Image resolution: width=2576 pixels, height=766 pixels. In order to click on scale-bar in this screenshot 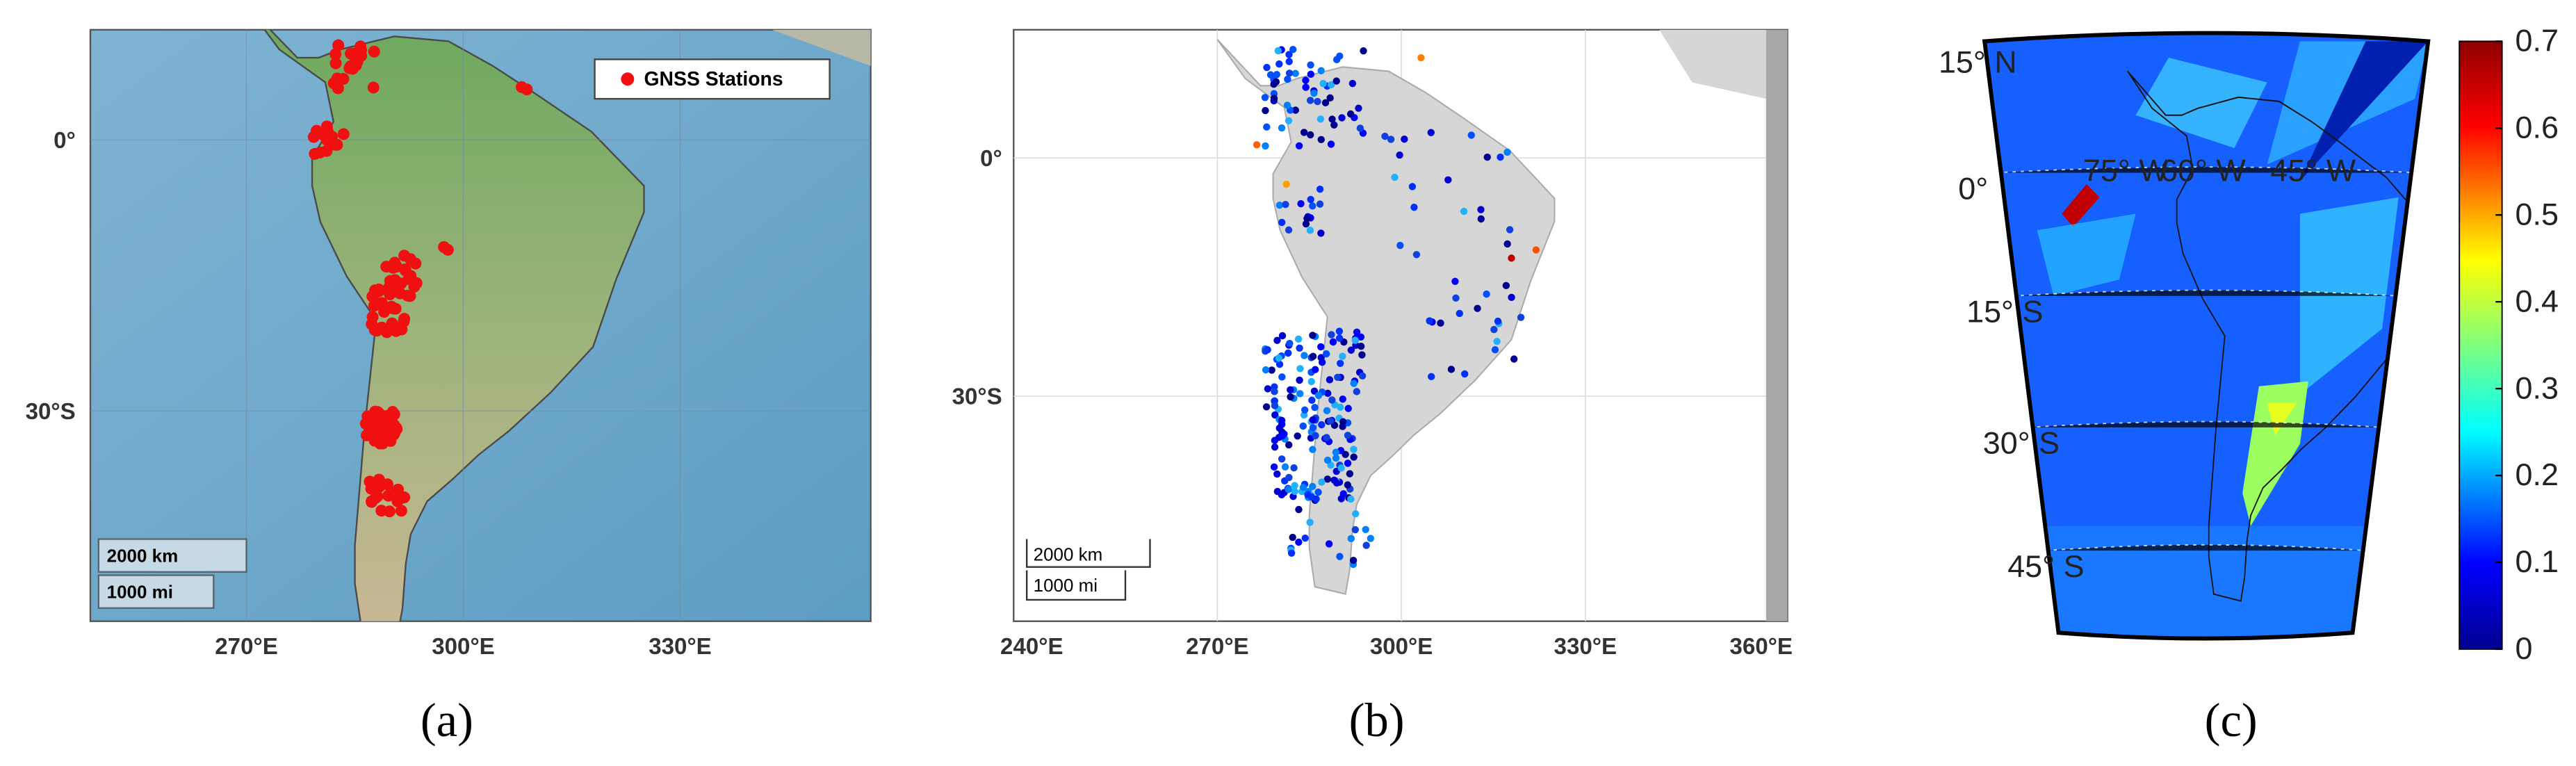, I will do `click(1088, 553)`.